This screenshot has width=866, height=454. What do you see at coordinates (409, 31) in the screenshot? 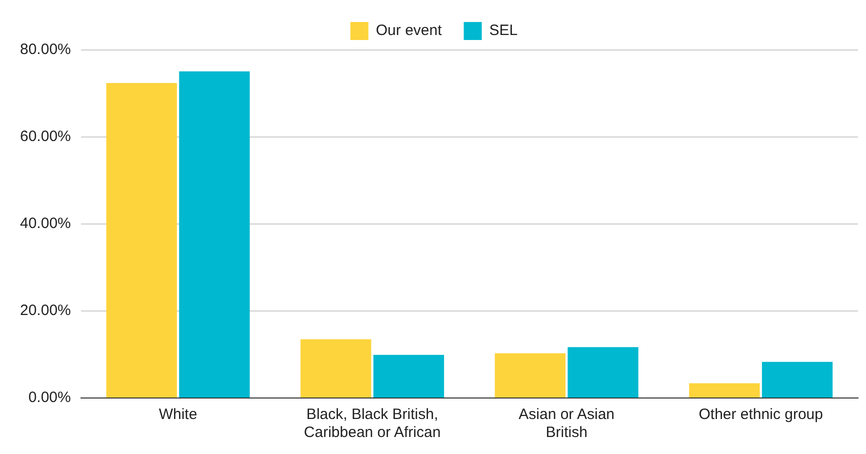
I see `legend-label: Our event` at bounding box center [409, 31].